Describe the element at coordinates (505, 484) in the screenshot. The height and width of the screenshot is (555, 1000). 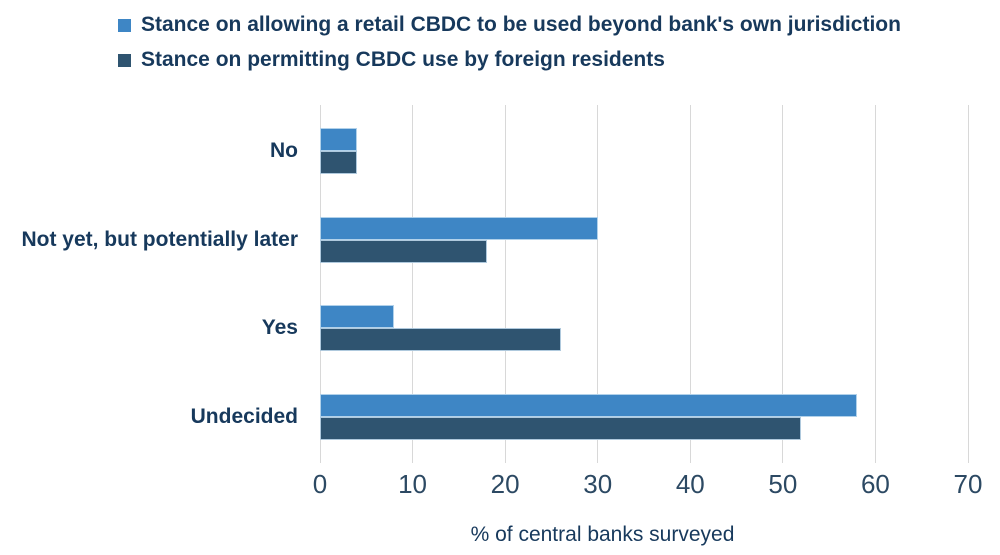
I see `x-tick-label: 20` at that location.